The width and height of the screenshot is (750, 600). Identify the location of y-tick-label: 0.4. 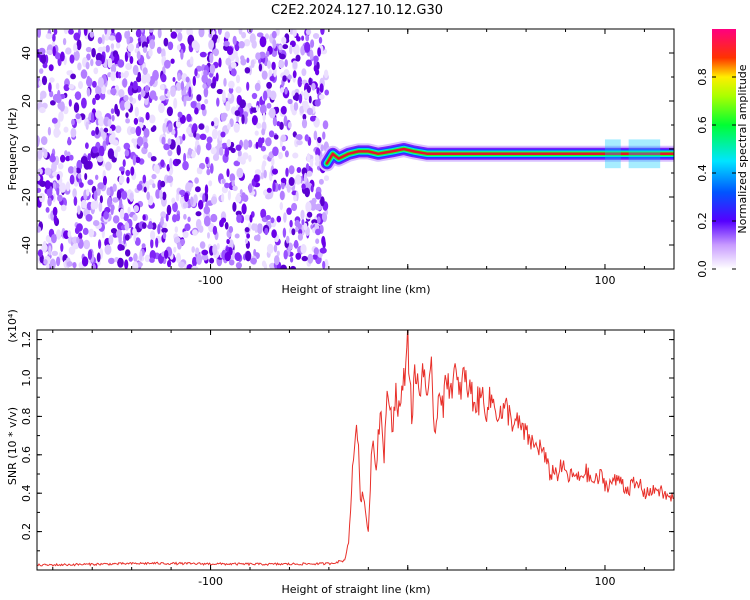
(26, 493).